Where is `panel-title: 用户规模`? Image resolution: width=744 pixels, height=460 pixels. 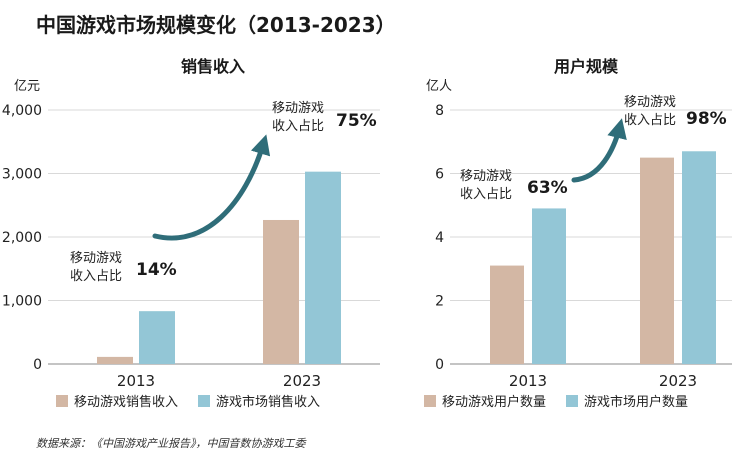
panel-title: 用户规模 is located at coordinates (586, 66).